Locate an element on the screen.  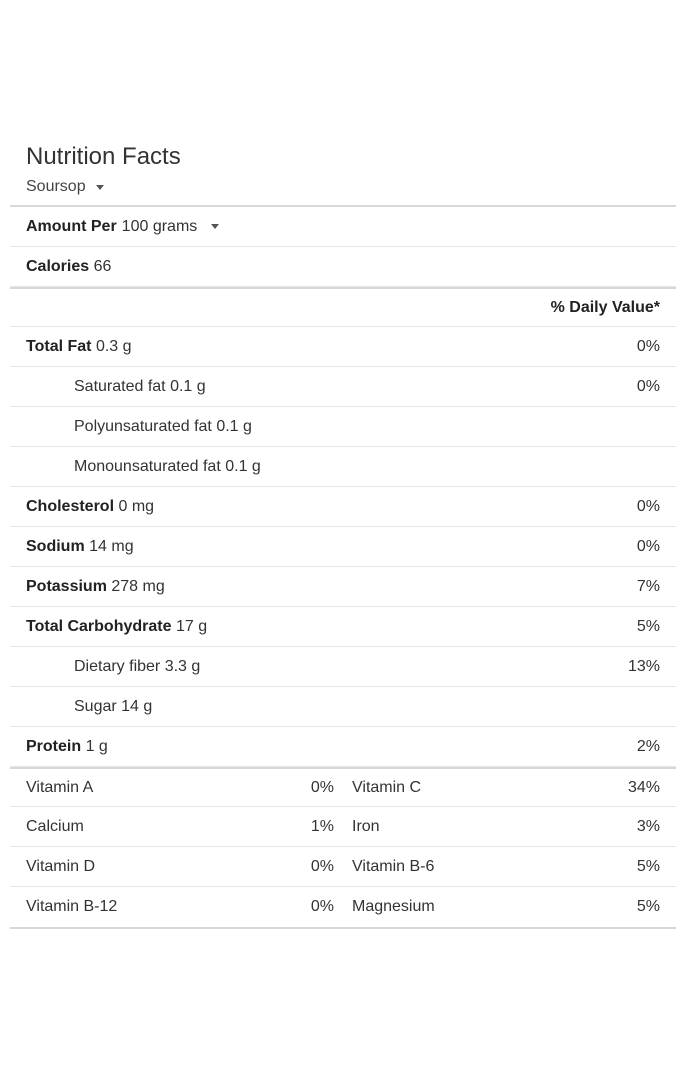
vitamin-row: Vitamin B-12 0% Magnesium 5% is located at coordinates (343, 907).